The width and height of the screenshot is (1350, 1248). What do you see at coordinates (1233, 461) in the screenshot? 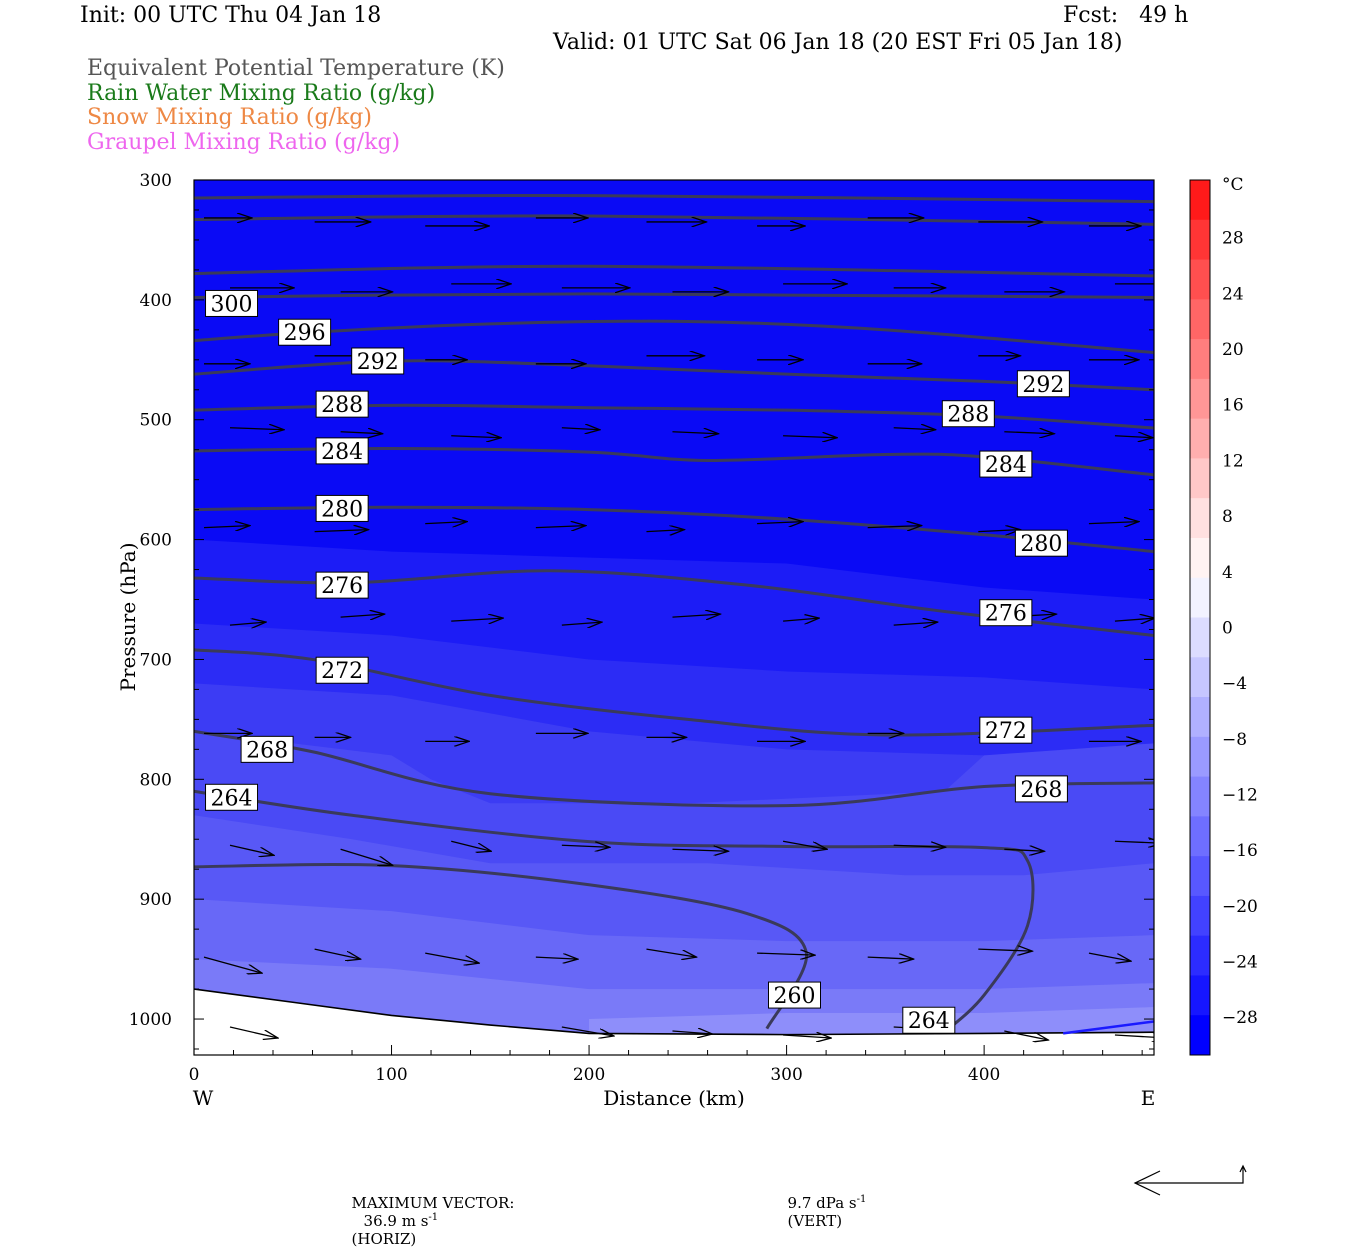
I see `colorbar-label: 12` at bounding box center [1233, 461].